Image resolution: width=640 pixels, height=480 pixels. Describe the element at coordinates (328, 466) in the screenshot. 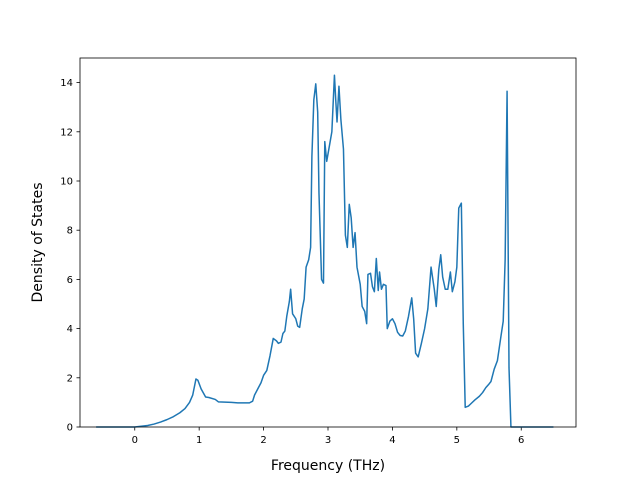

I see `x-axis-label: Frequency (THz)` at that location.